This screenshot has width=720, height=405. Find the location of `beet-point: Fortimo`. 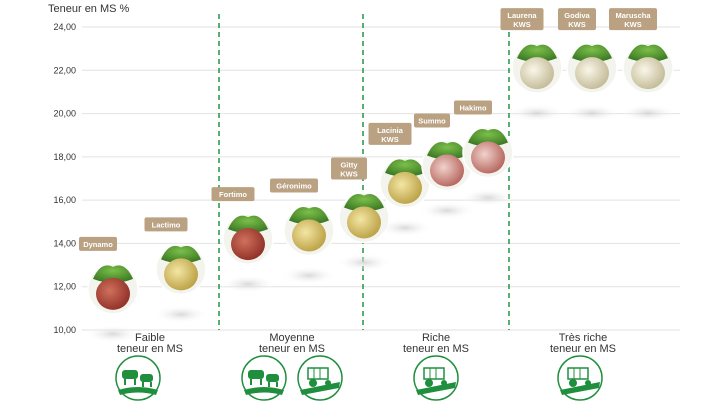

beet-point: Fortimo is located at coordinates (243, 240).